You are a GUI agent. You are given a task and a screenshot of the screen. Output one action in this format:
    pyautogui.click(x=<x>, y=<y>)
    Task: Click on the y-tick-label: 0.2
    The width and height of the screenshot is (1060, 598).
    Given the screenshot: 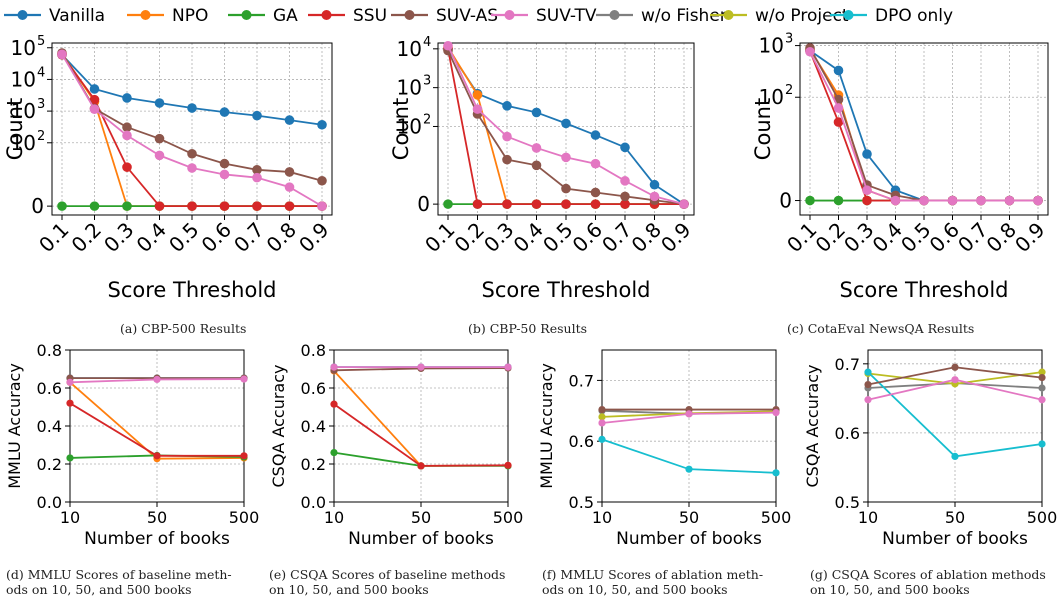 What is the action you would take?
    pyautogui.click(x=313, y=464)
    